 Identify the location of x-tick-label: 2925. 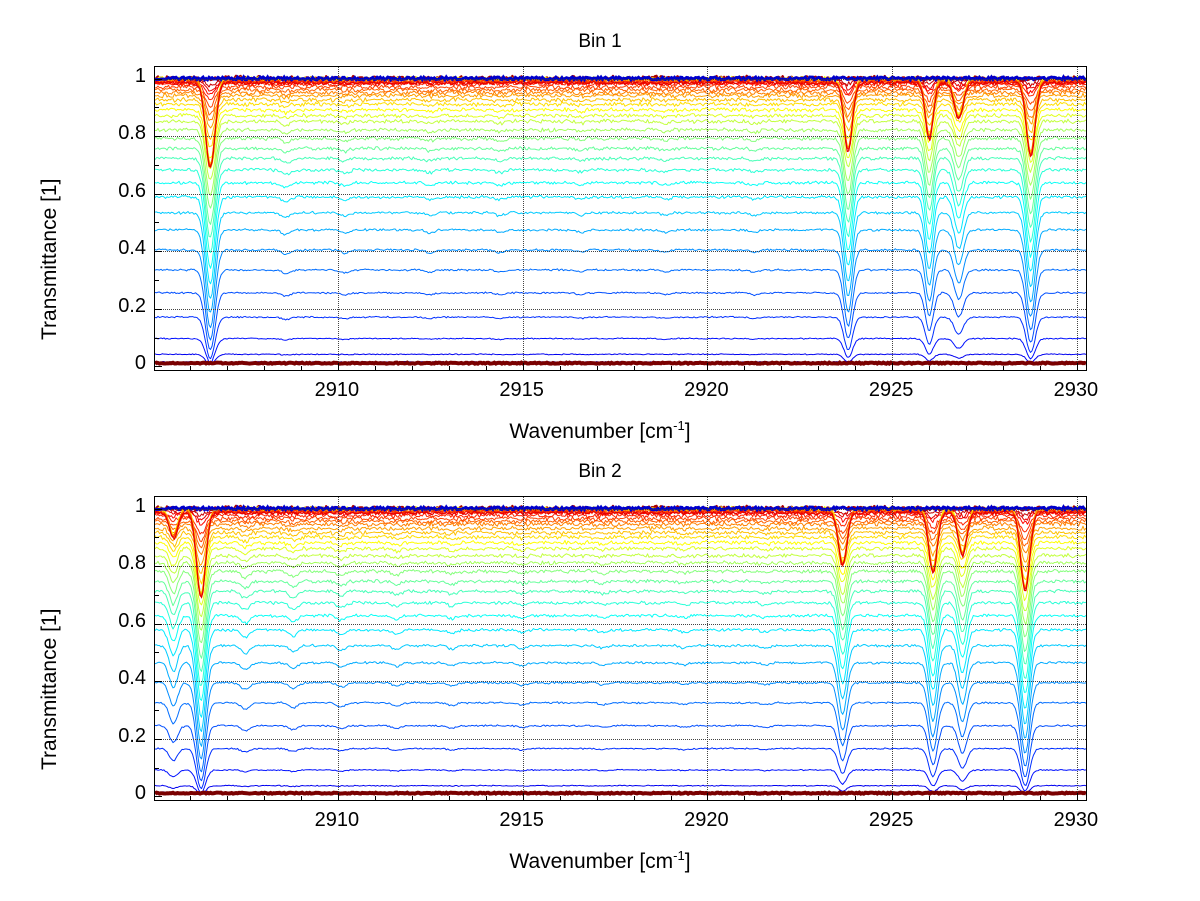
(891, 820).